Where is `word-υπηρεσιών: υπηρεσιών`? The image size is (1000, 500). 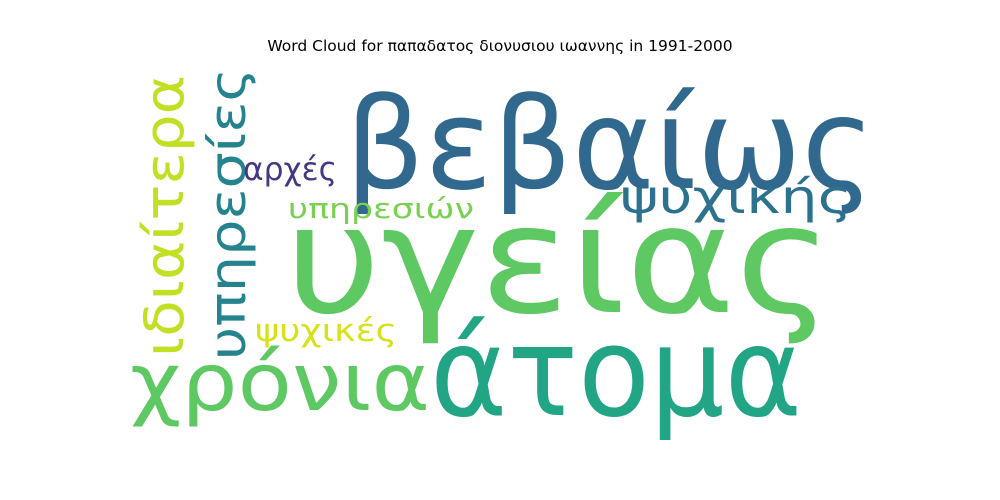
word-υπηρεσιών: υπηρεσιών is located at coordinates (381, 208).